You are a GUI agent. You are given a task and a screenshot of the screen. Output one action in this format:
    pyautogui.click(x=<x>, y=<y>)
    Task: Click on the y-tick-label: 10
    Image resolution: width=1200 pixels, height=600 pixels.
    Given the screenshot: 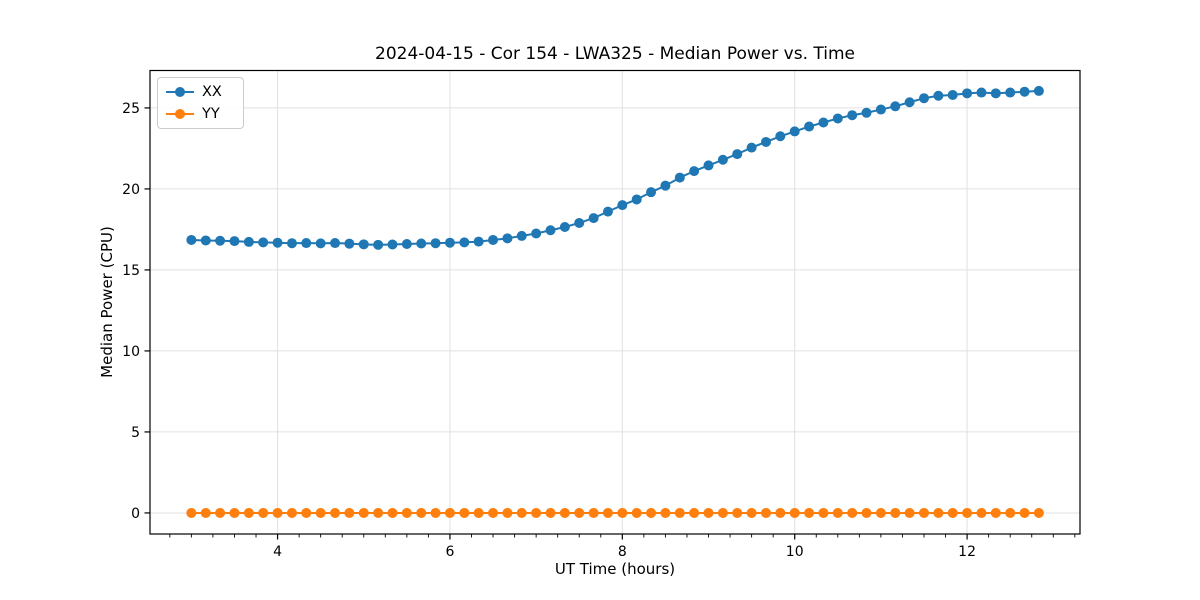 What is the action you would take?
    pyautogui.click(x=131, y=352)
    